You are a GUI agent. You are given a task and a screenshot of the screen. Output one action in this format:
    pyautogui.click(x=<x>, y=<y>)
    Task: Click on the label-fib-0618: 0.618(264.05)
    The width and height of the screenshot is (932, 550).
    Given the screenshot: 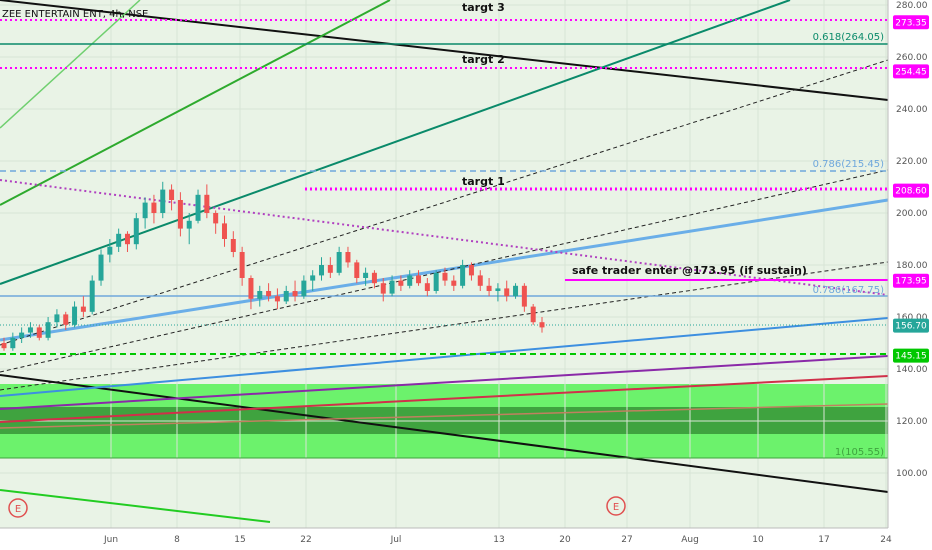 What is the action you would take?
    pyautogui.click(x=849, y=37)
    